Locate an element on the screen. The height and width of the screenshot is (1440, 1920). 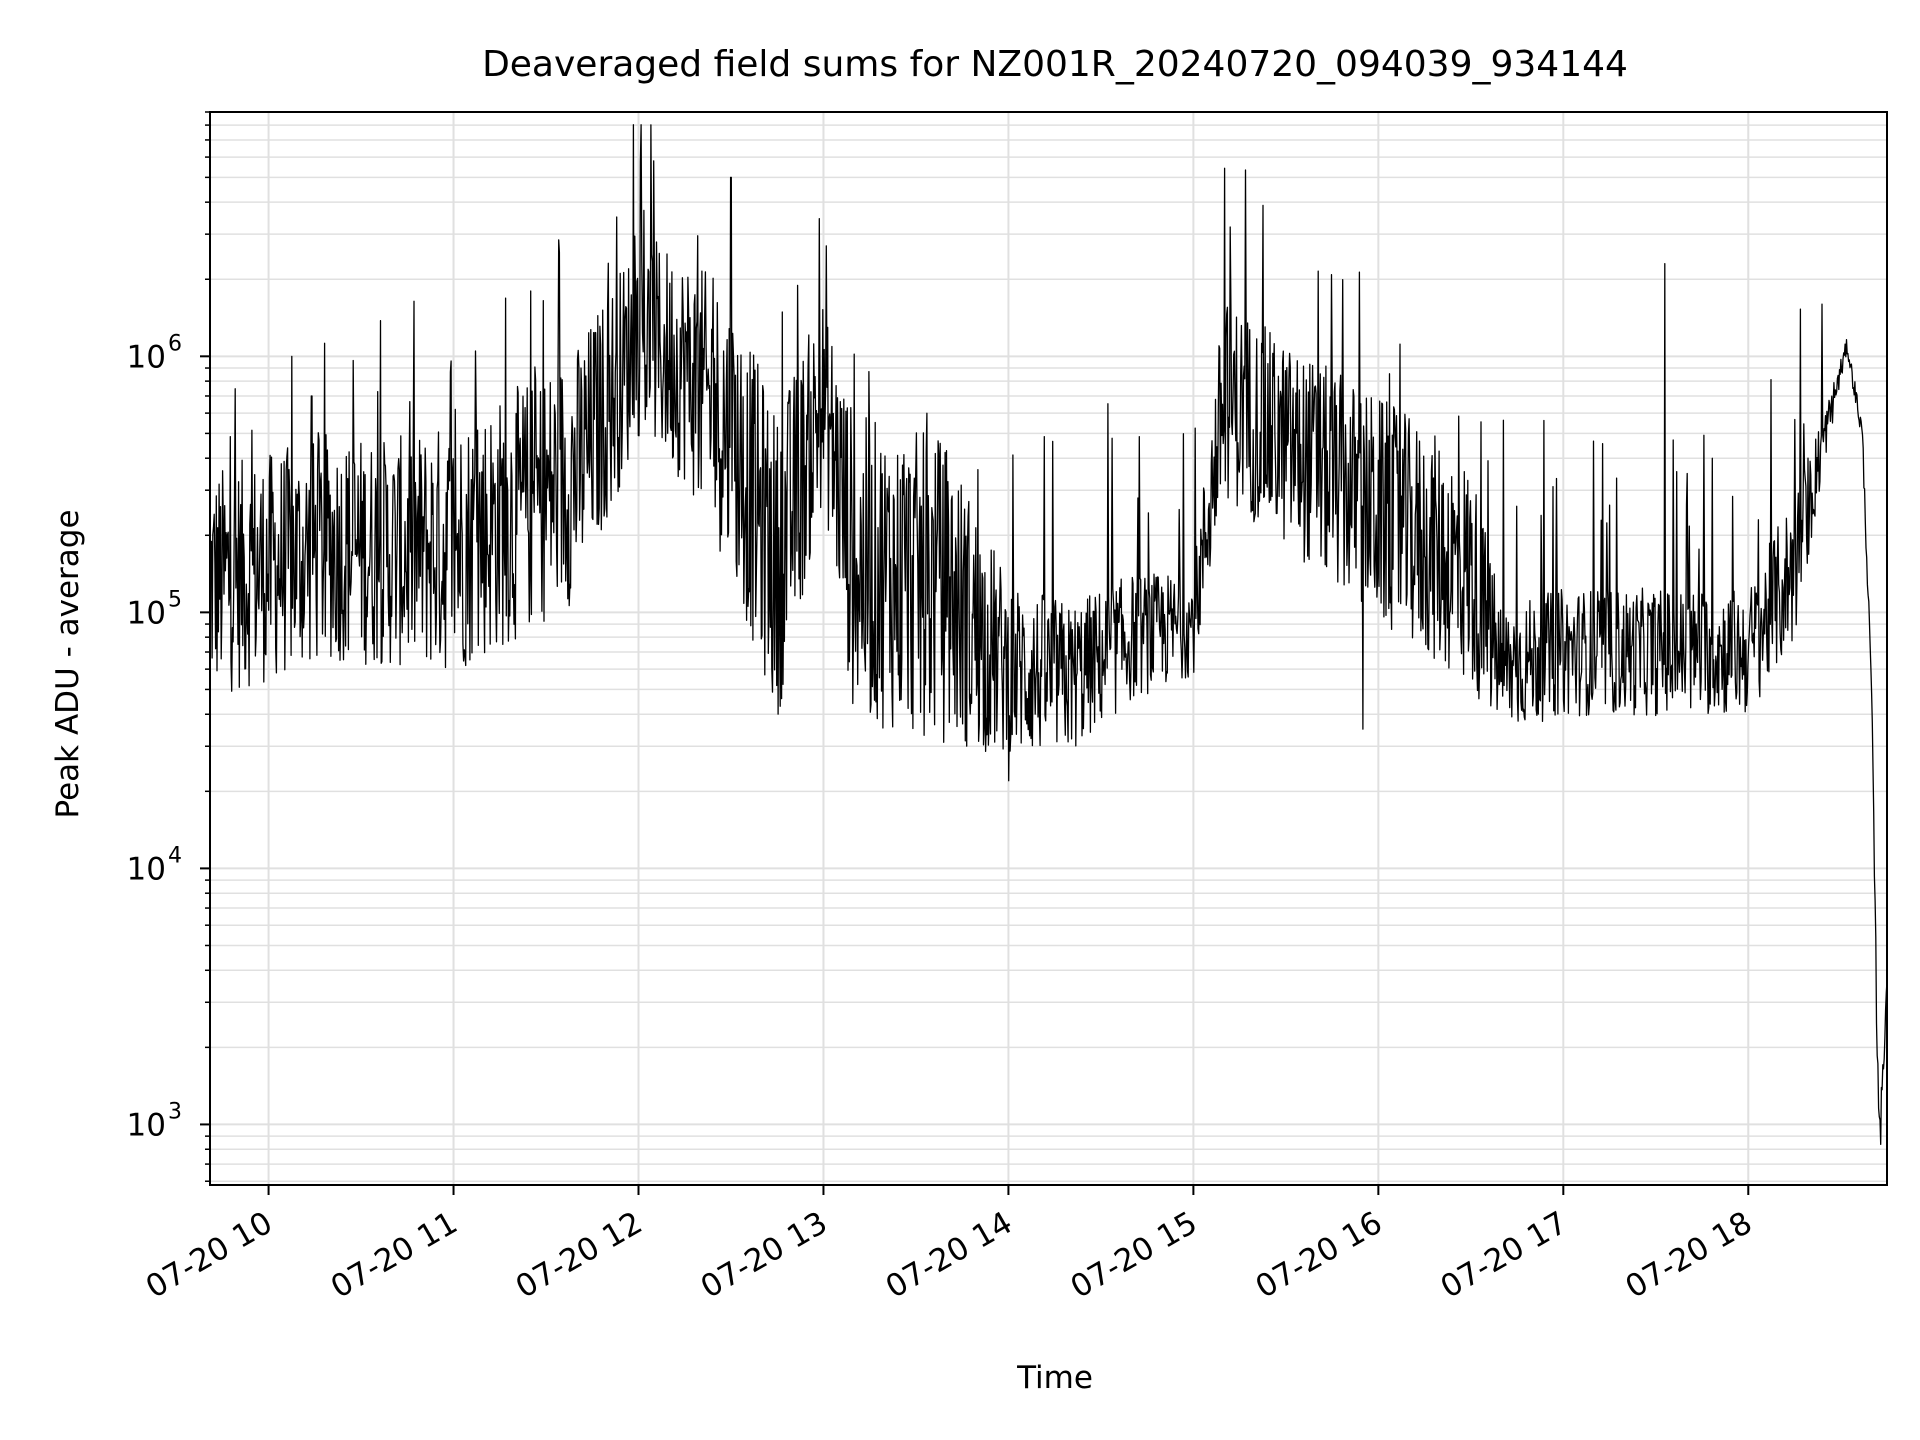
x-axis-label: Time is located at coordinates (1055, 1378).